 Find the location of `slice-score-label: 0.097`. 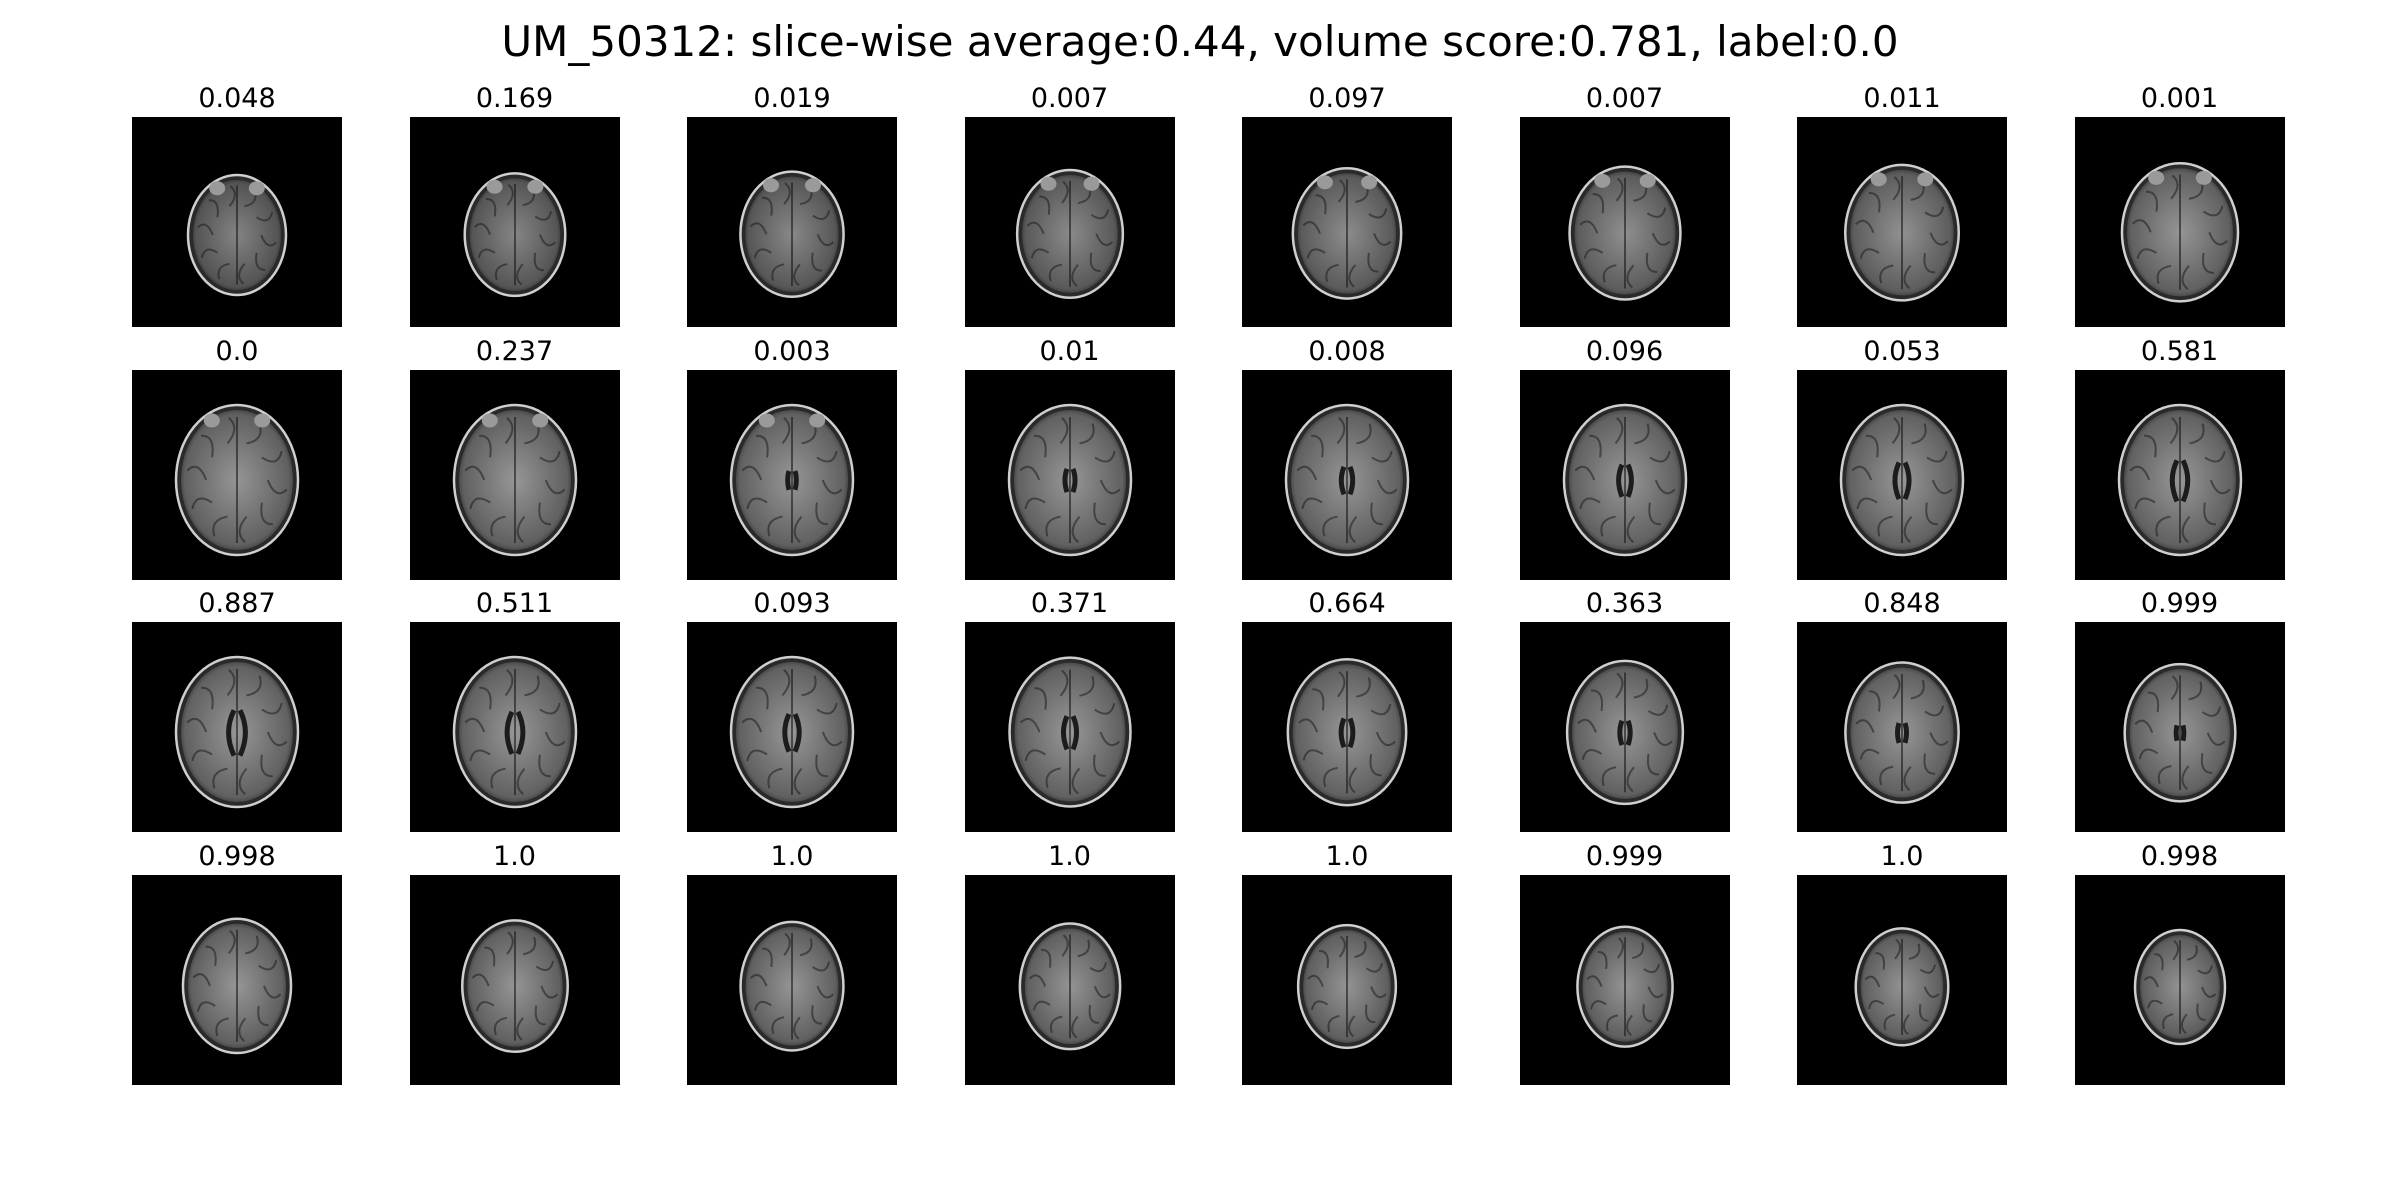

slice-score-label: 0.097 is located at coordinates (1347, 98).